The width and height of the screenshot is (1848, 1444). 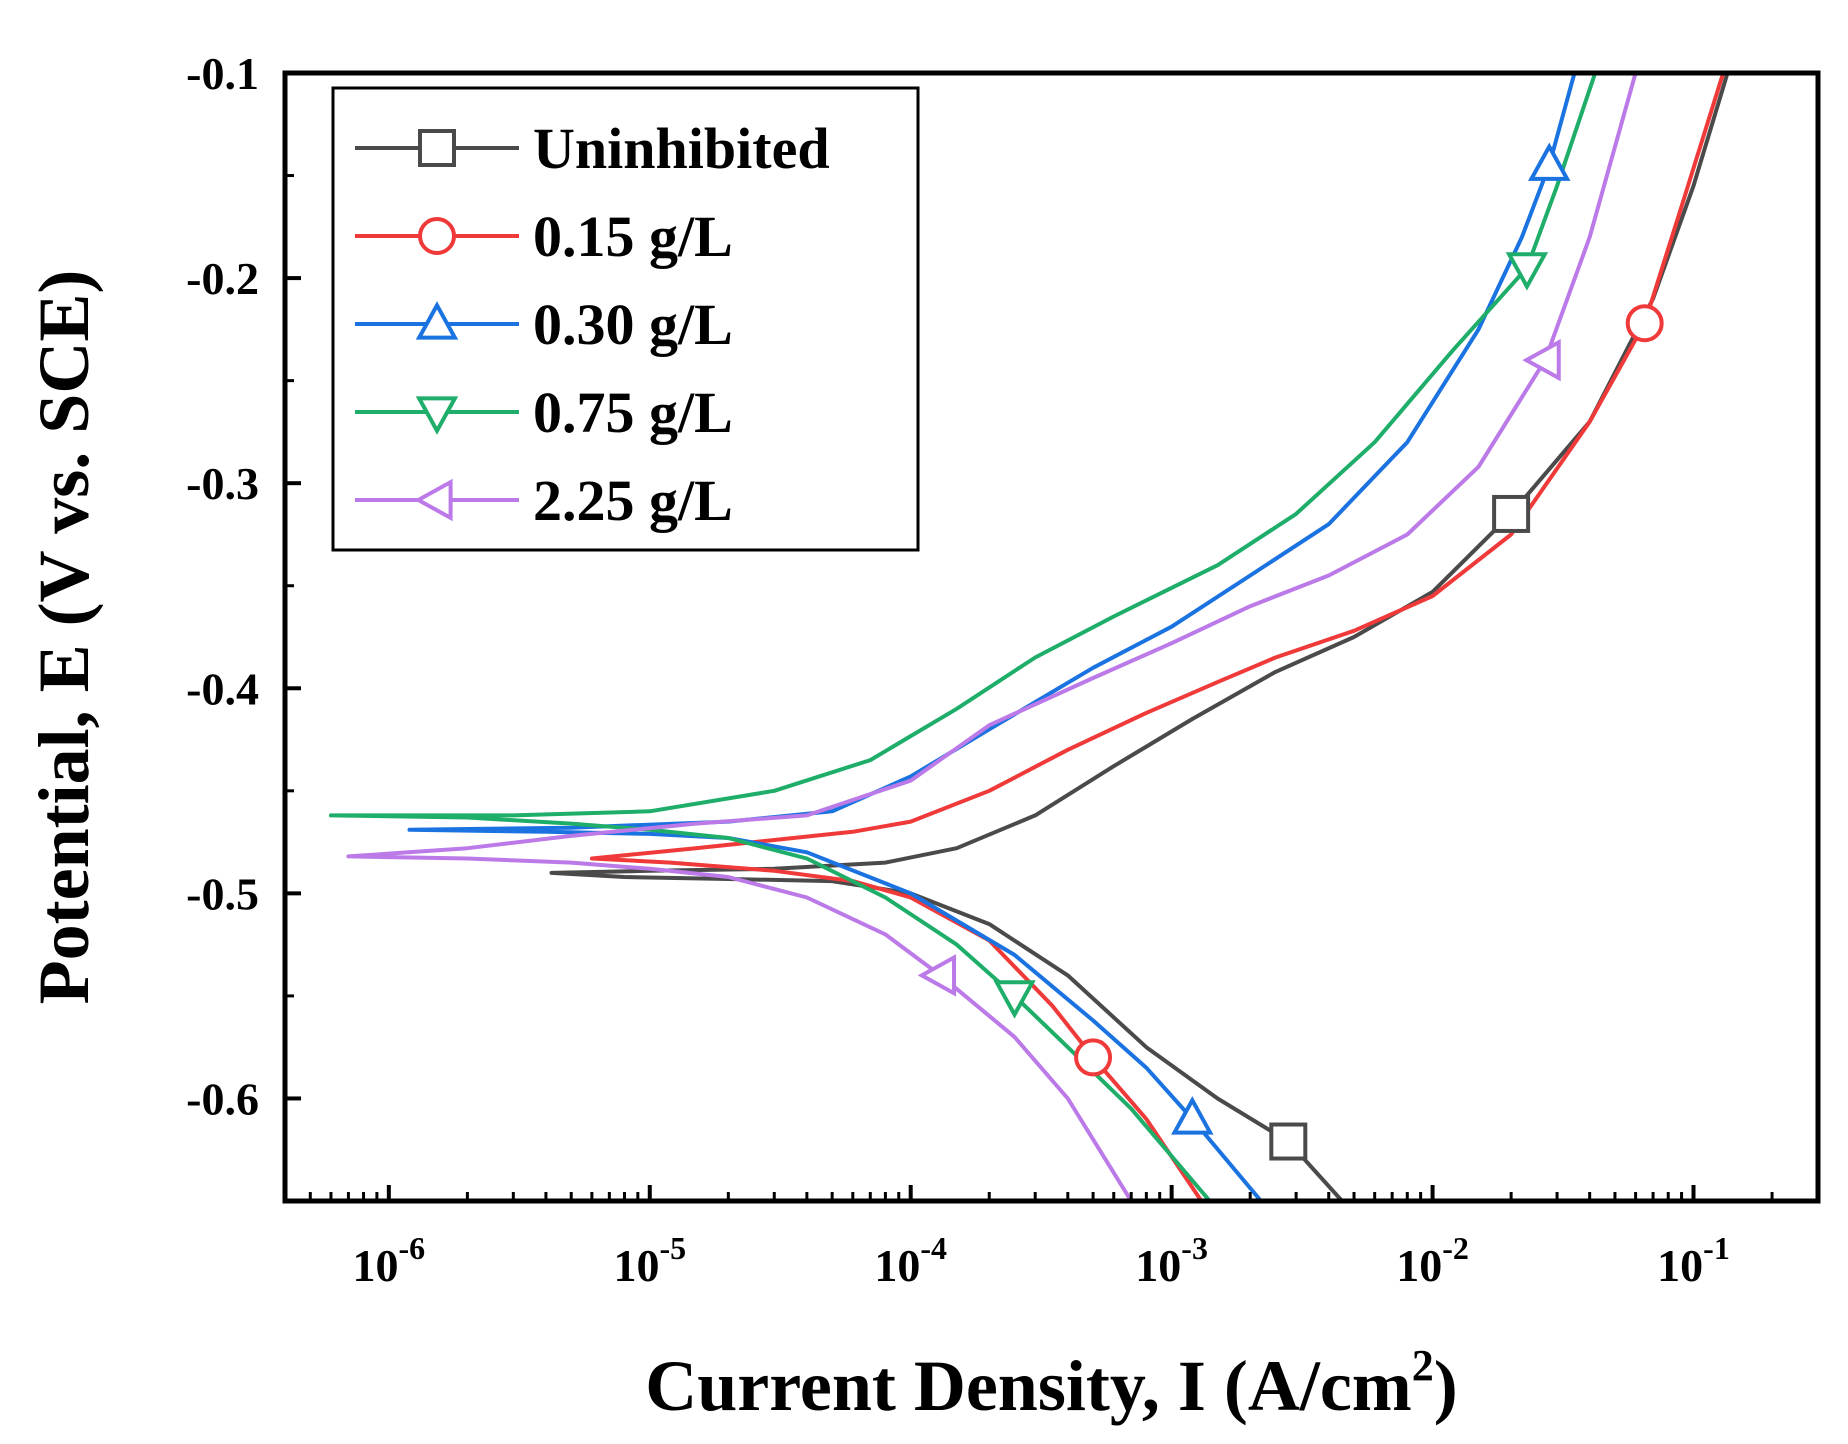 I want to click on y-tick-label: -0.6, so click(x=222, y=1098).